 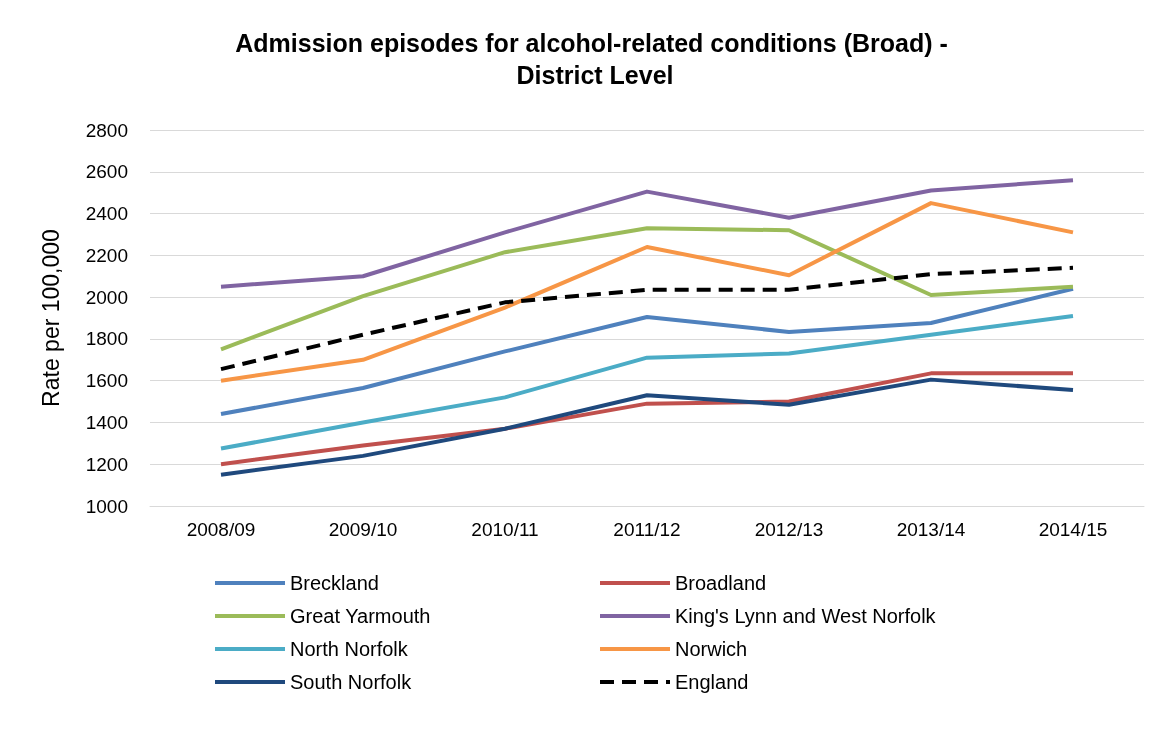 I want to click on legend-label: Norwich, so click(x=711, y=649).